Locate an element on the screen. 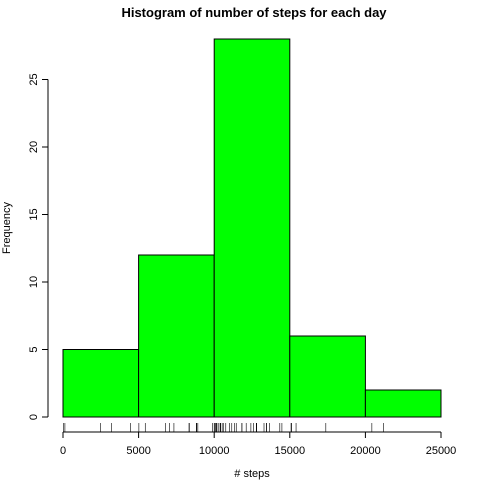 The height and width of the screenshot is (480, 480). y-tick-label-5: 25 is located at coordinates (34, 79).